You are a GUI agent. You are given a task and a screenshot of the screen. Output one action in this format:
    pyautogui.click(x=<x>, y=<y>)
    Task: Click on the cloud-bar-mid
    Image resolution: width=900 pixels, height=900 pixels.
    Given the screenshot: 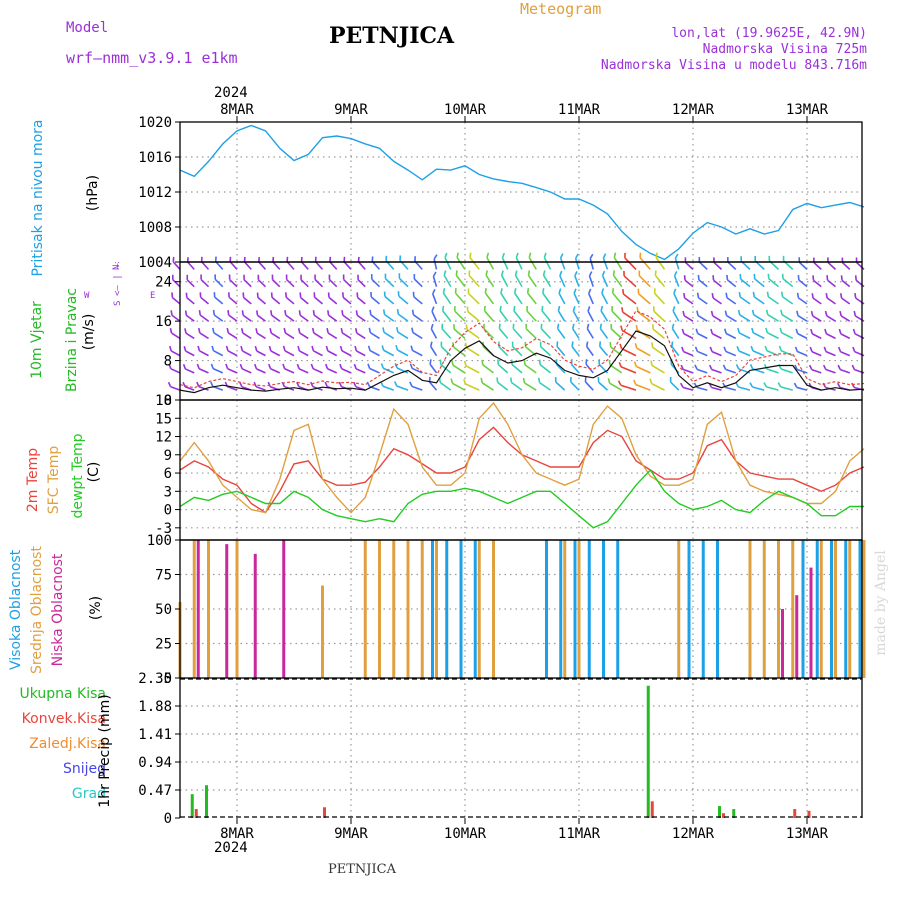 What is the action you would take?
    pyautogui.click(x=821, y=609)
    